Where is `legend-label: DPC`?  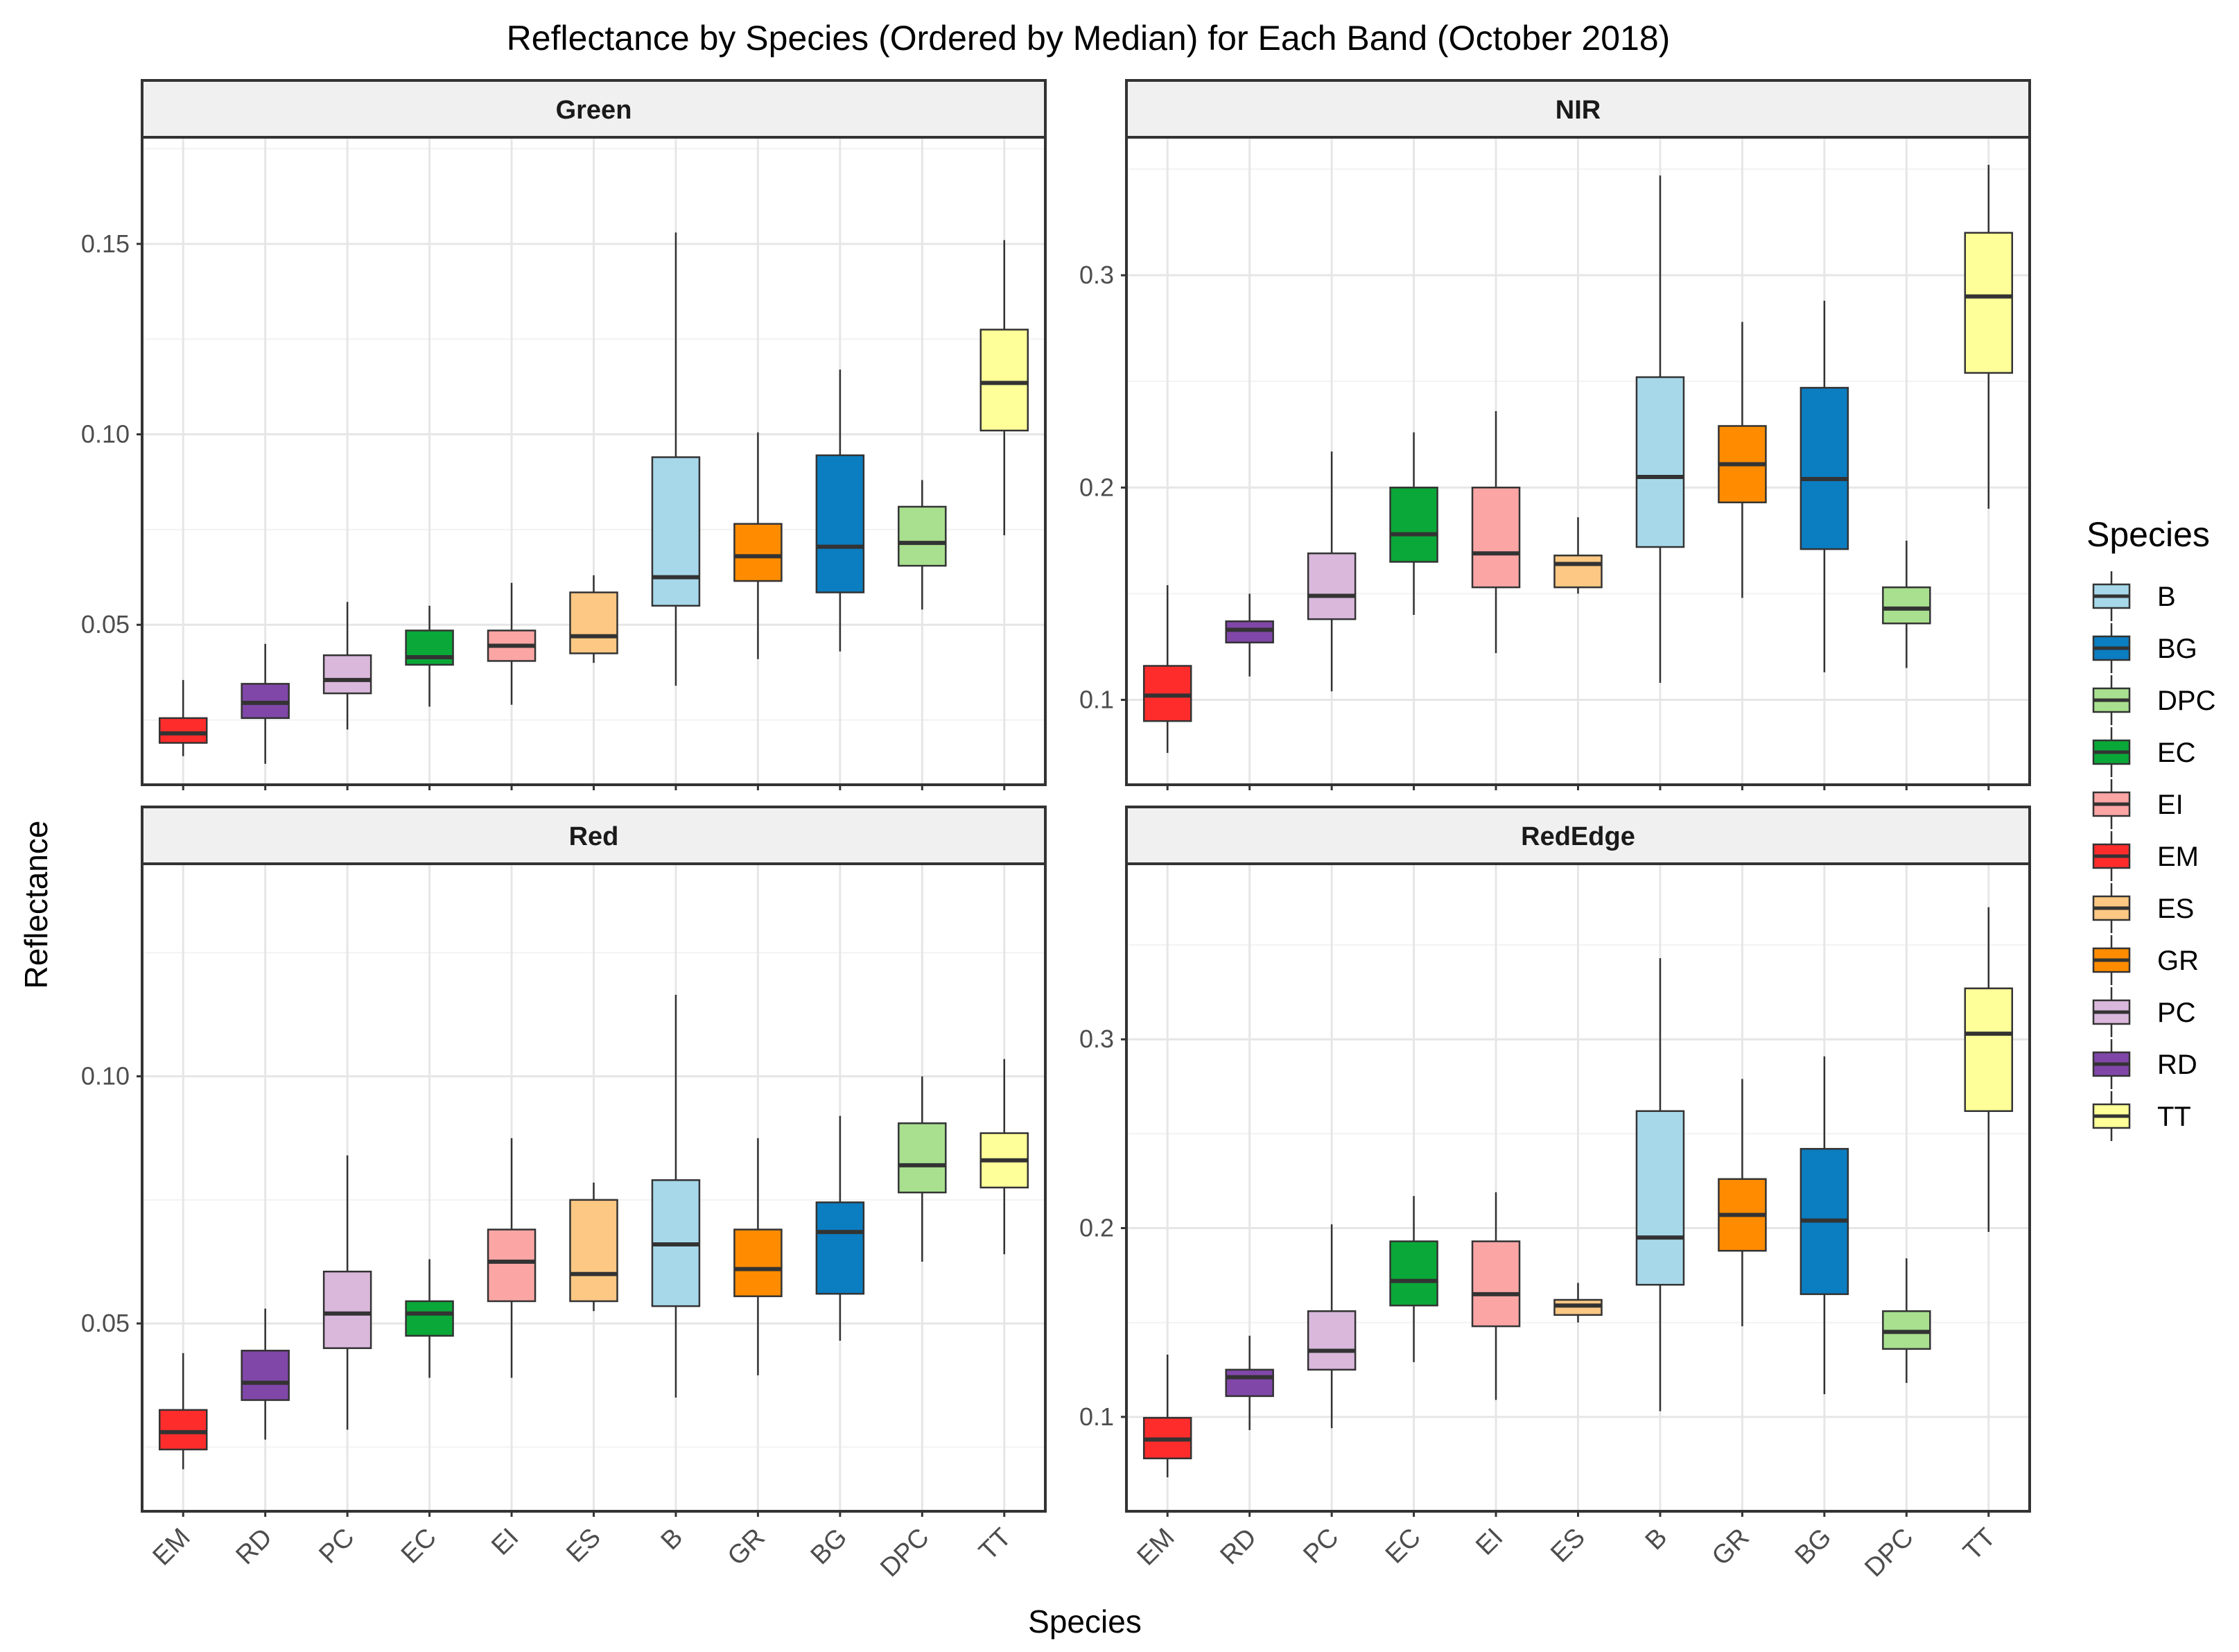
legend-label: DPC is located at coordinates (2186, 701).